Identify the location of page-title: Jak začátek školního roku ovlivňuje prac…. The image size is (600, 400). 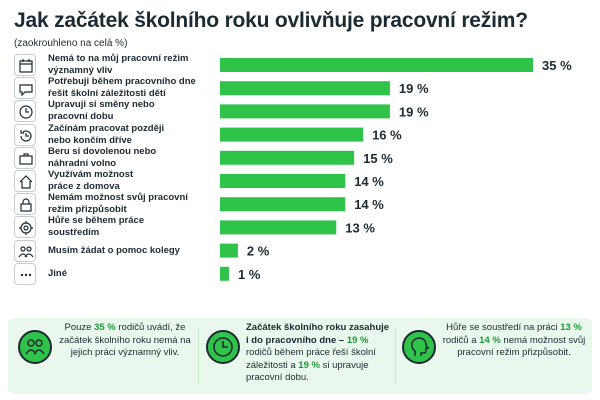
(271, 20).